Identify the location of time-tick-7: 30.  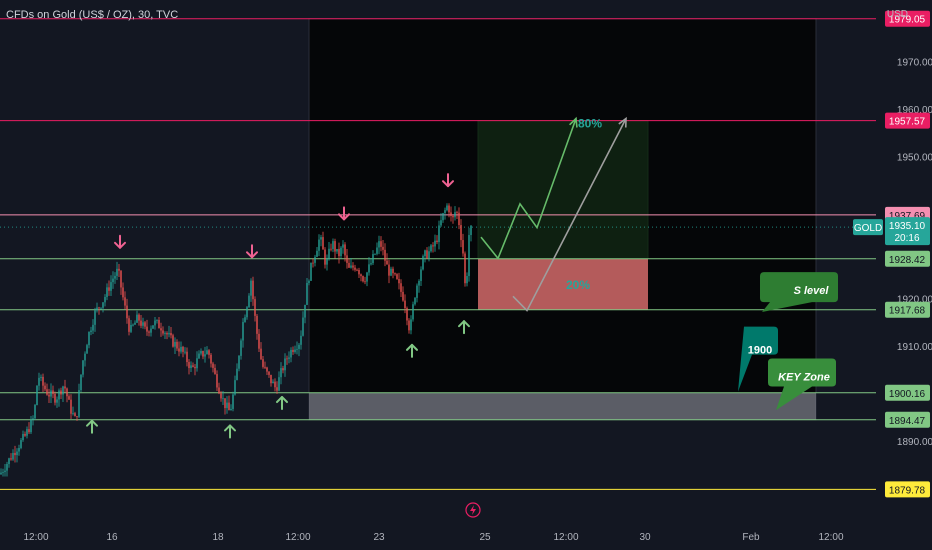
(645, 537).